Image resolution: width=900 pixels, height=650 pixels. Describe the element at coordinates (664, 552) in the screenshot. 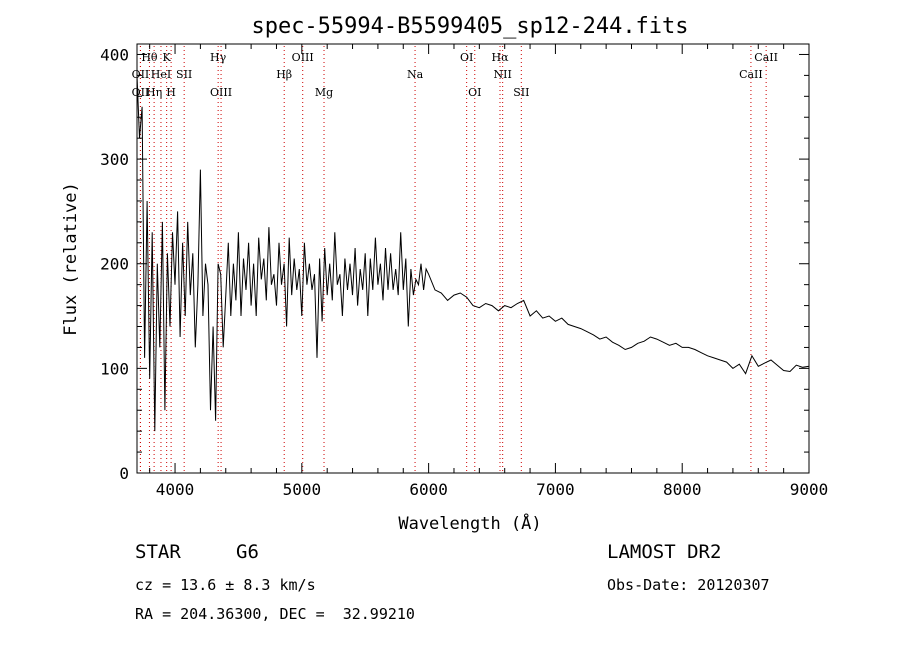

I see `survey-name: LAMOST DR2` at that location.